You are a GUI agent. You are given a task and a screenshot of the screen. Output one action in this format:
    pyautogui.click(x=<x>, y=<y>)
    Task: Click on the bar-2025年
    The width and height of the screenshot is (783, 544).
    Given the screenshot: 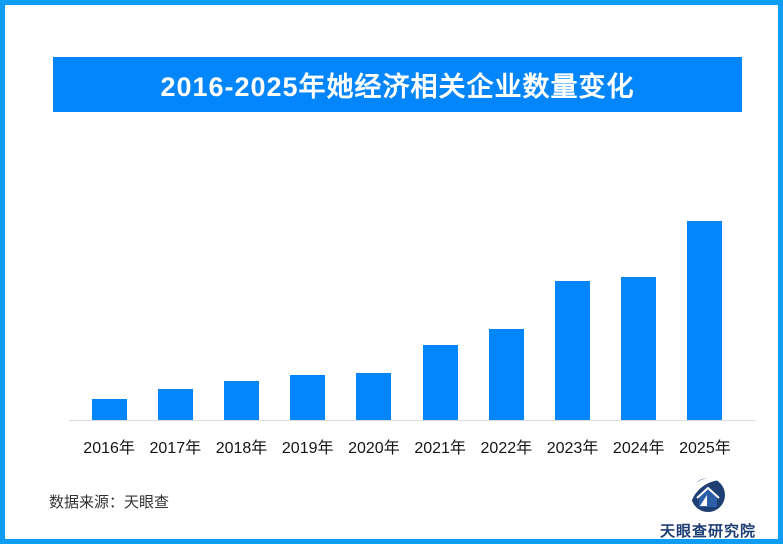 What is the action you would take?
    pyautogui.click(x=705, y=321)
    